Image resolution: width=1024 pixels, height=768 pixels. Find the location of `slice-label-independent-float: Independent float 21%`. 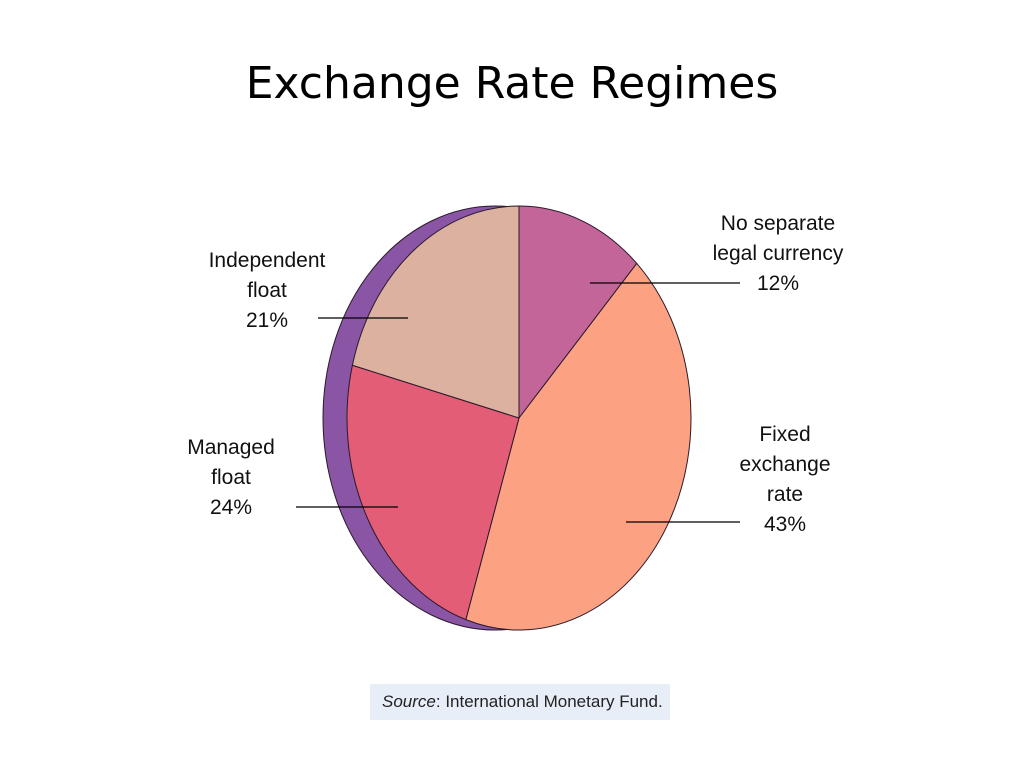

slice-label-independent-float: Independent float 21% is located at coordinates (267, 290).